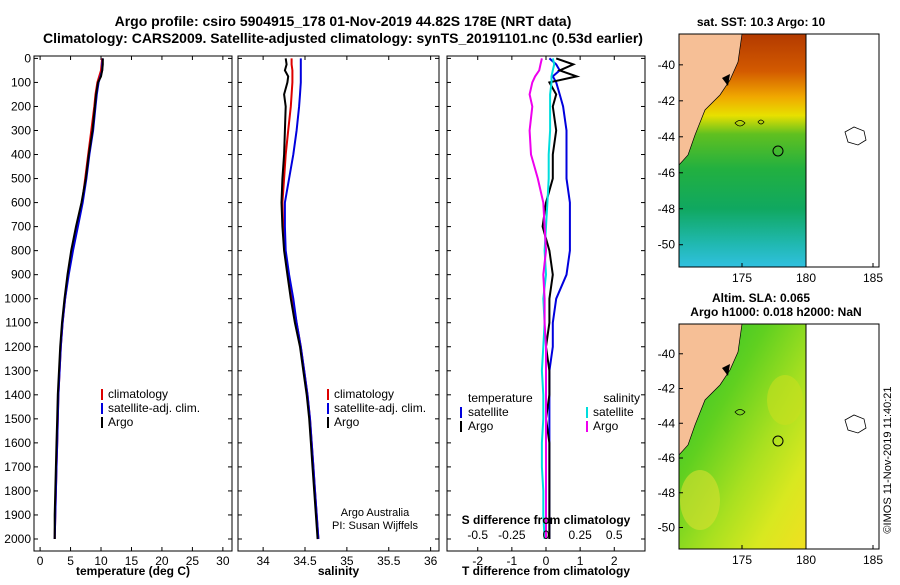  I want to click on legend-entry: satellite, so click(488, 412).